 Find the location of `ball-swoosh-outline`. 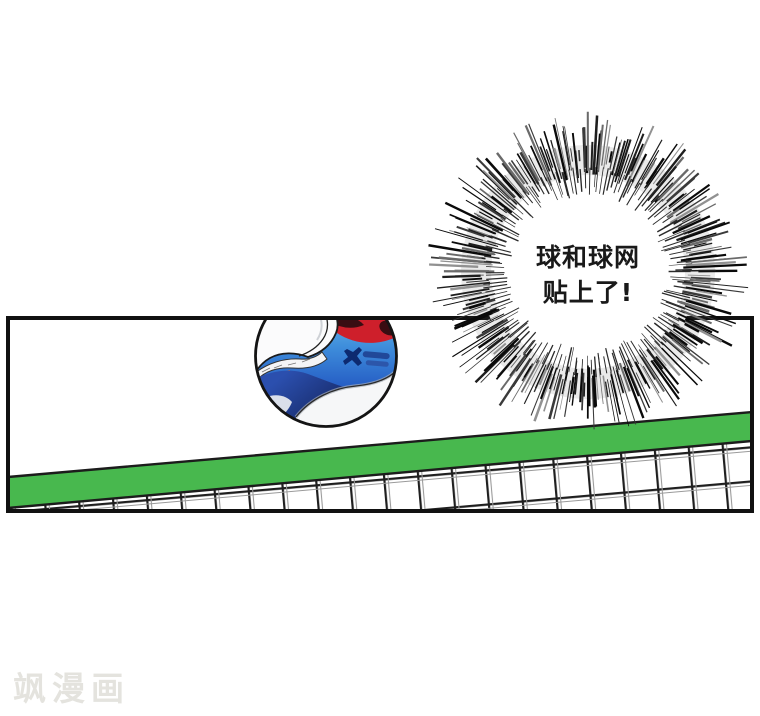

ball-swoosh-outline is located at coordinates (345, 393).